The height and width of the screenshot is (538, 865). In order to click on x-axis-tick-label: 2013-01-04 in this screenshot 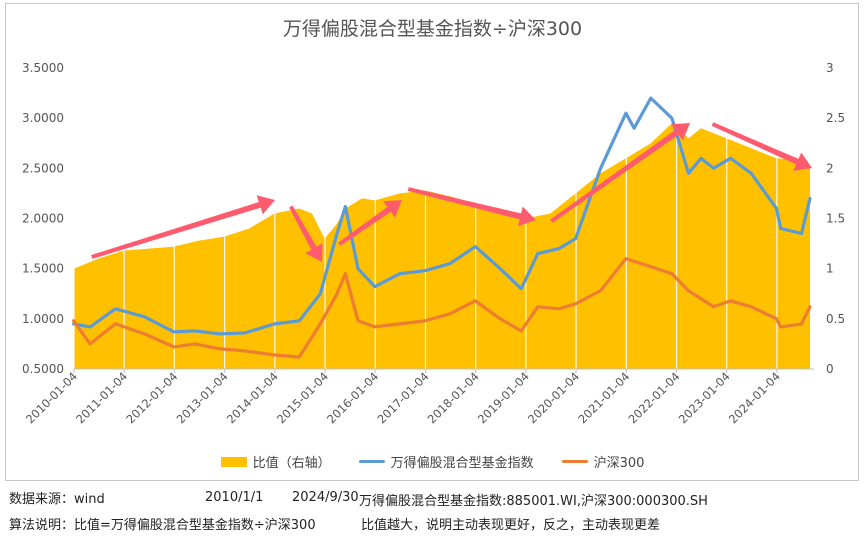, I will do `click(202, 397)`.